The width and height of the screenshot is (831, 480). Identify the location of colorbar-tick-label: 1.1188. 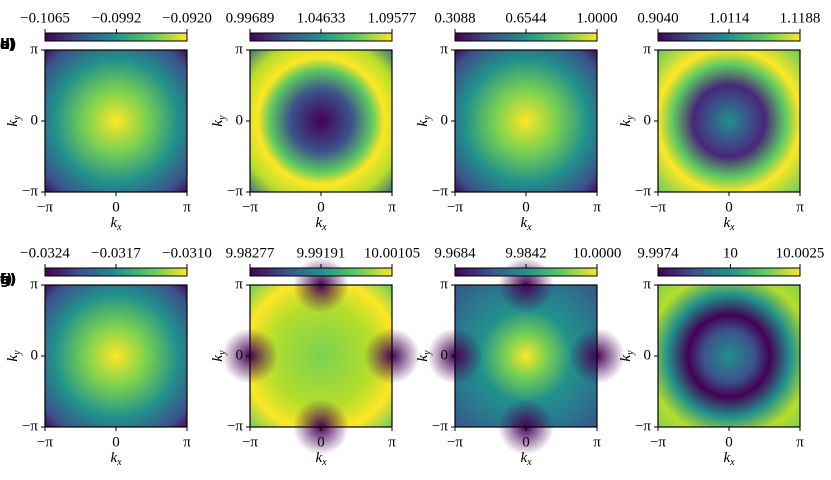
(800, 18).